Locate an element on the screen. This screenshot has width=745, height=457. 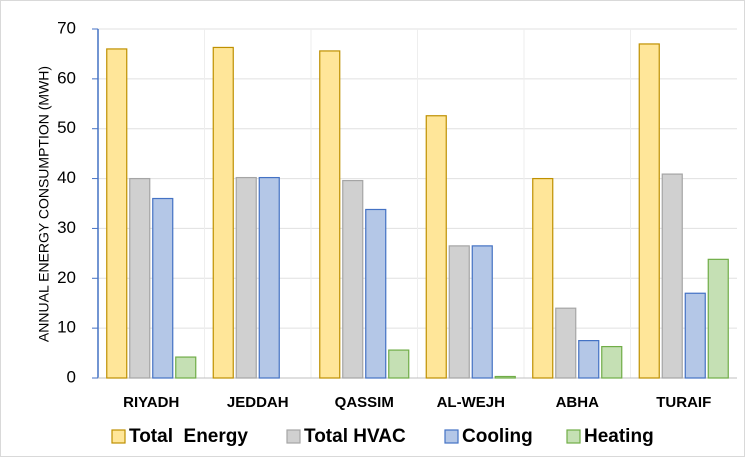
y-axis-label: ANNUAL ENERGY CONSUMPTION (MWH) is located at coordinates (44, 204).